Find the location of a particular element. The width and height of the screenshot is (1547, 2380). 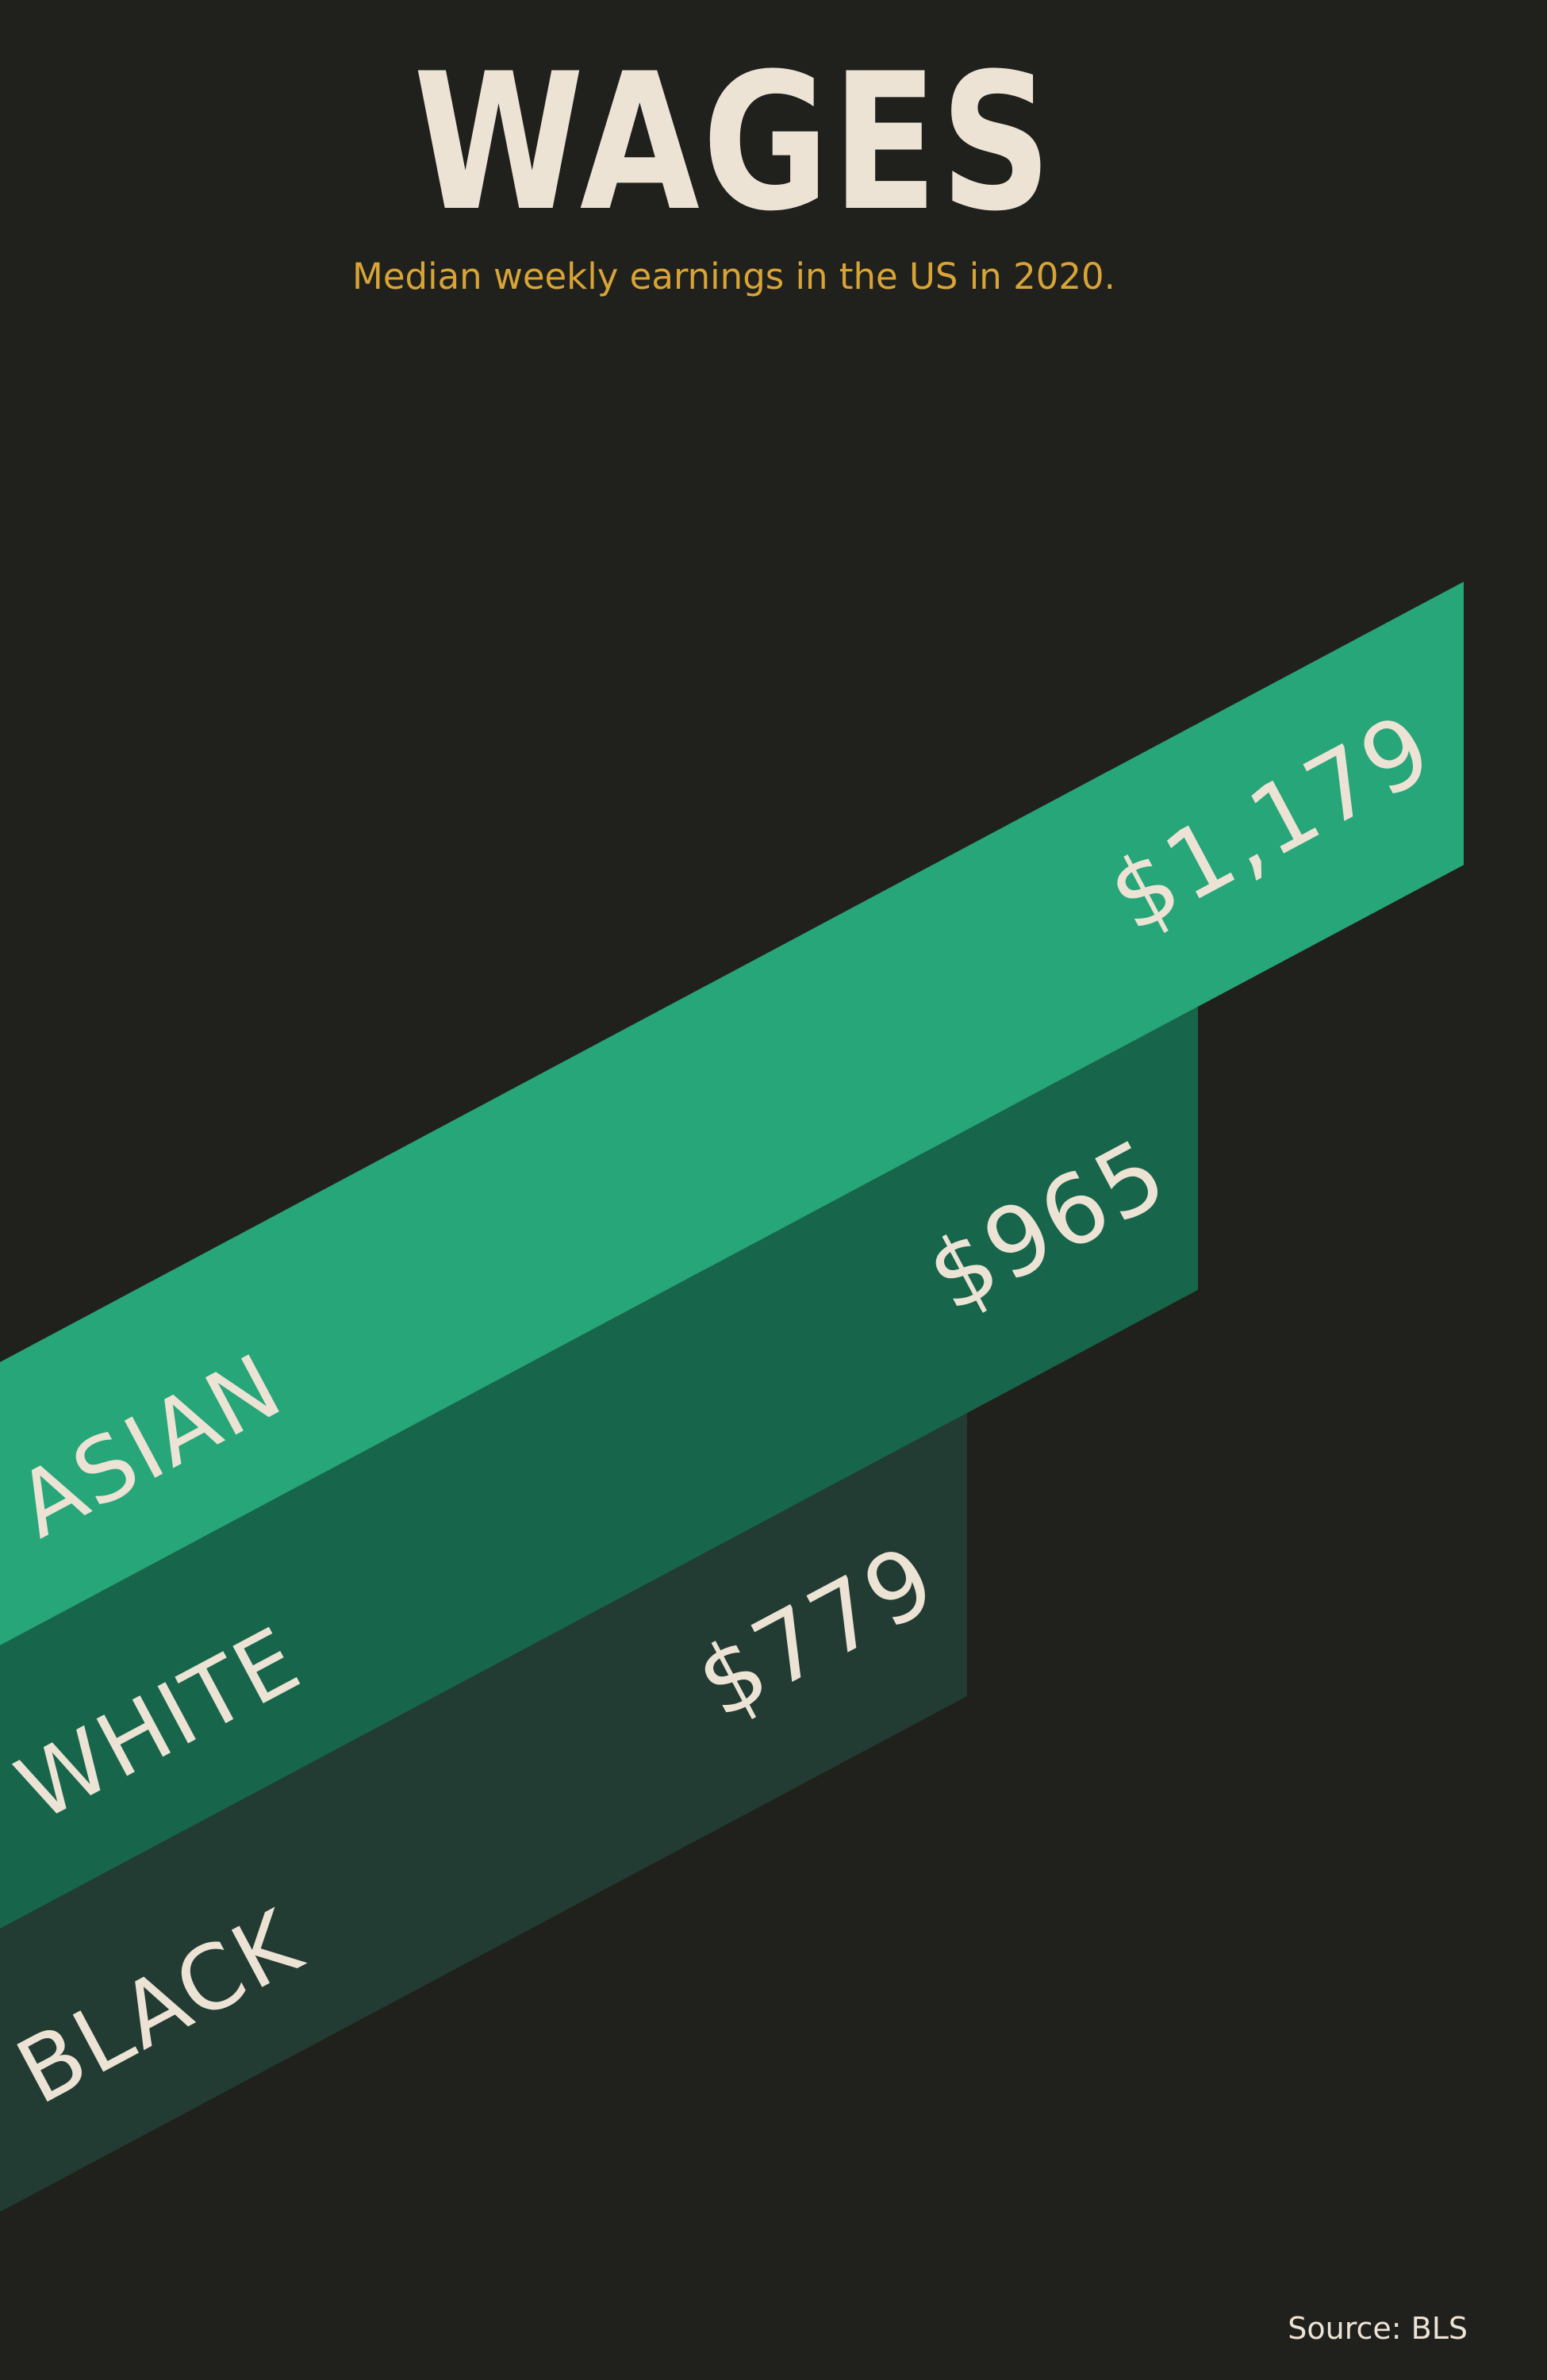

source-credit: Source: BLS is located at coordinates (1378, 2328).